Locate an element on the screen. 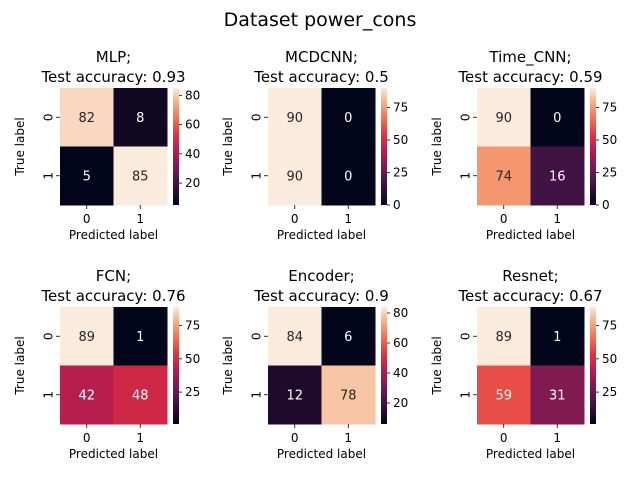 This screenshot has width=640, height=480. panel-subtitle: Test accuracy: 0.67 is located at coordinates (529, 296).